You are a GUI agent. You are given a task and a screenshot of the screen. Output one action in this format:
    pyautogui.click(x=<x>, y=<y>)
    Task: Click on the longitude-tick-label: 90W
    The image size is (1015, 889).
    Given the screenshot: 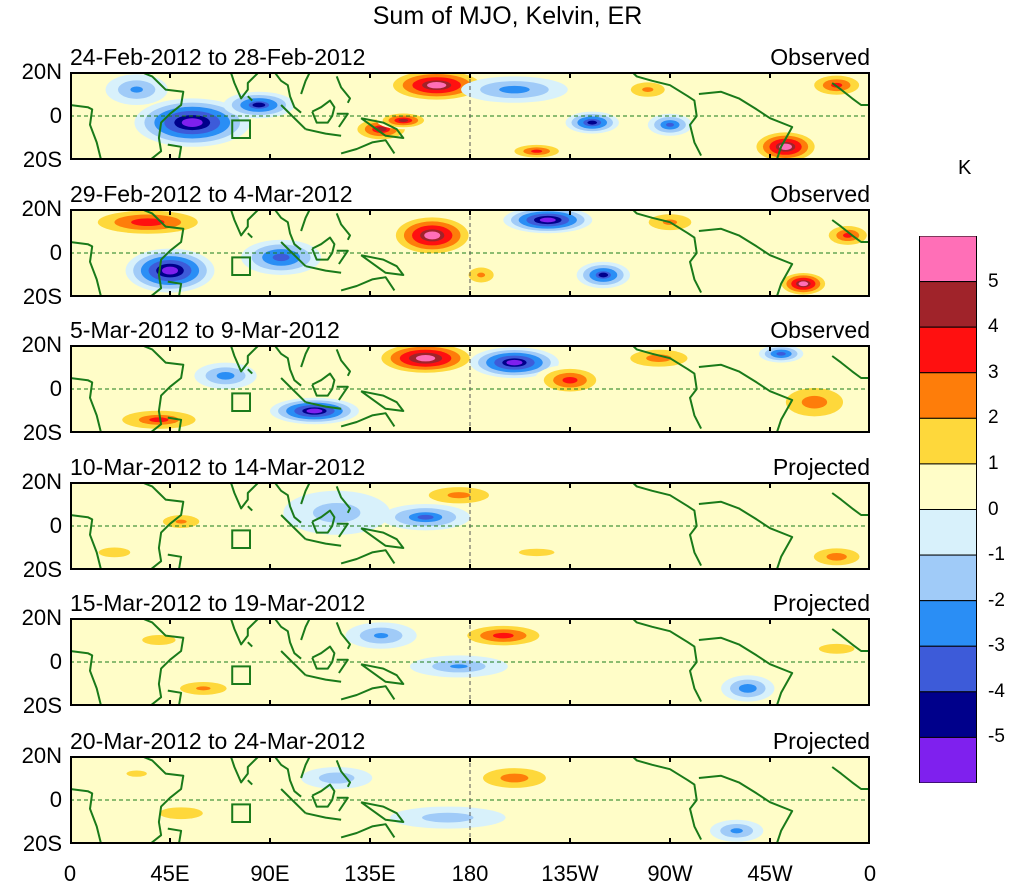 What is the action you would take?
    pyautogui.click(x=670, y=873)
    